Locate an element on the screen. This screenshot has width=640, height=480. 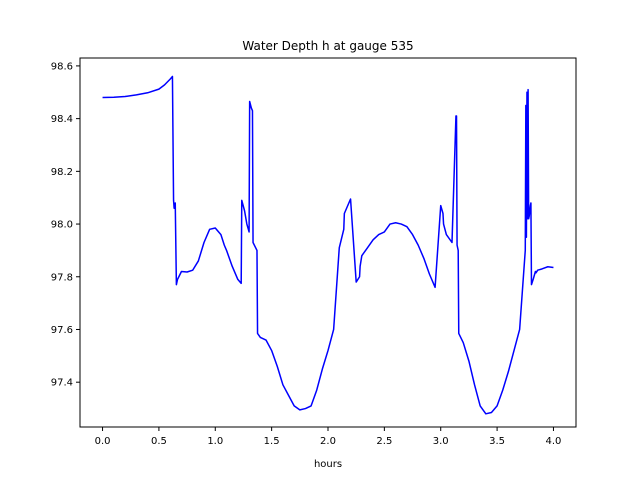
y-tick-label: 98.4 is located at coordinates (62, 119).